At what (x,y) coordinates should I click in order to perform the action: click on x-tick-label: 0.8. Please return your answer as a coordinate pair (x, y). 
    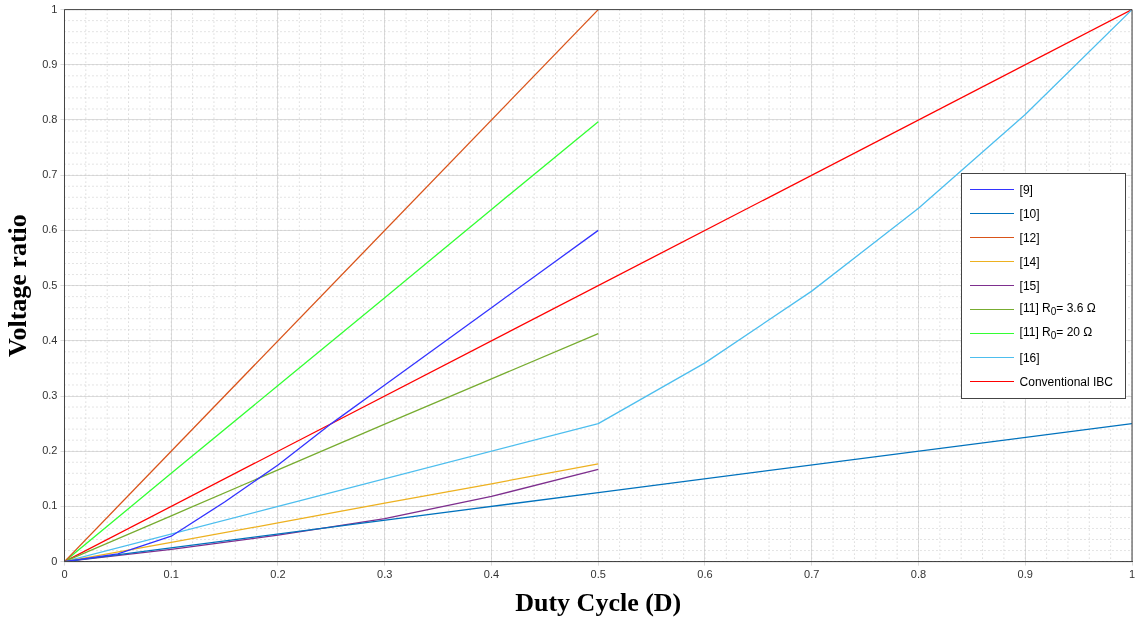
    Looking at the image, I should click on (918, 574).